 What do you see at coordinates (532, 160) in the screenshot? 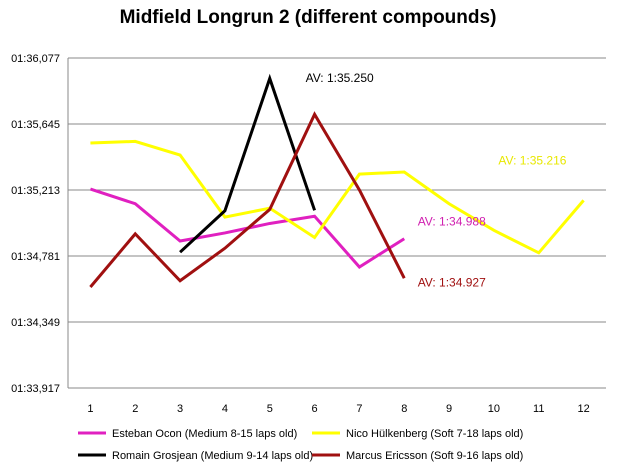
I see `average-label: AV: 1:35.216` at bounding box center [532, 160].